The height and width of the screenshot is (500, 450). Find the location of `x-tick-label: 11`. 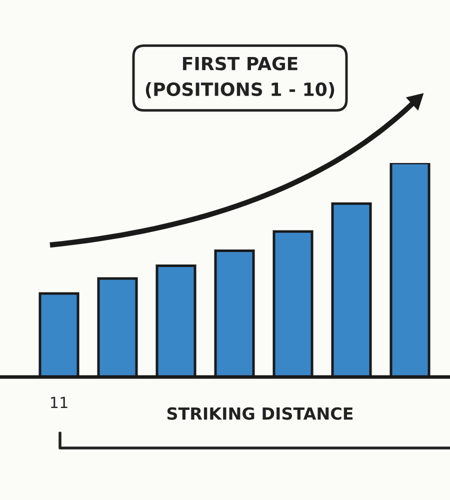

x-tick-label: 11 is located at coordinates (59, 402).